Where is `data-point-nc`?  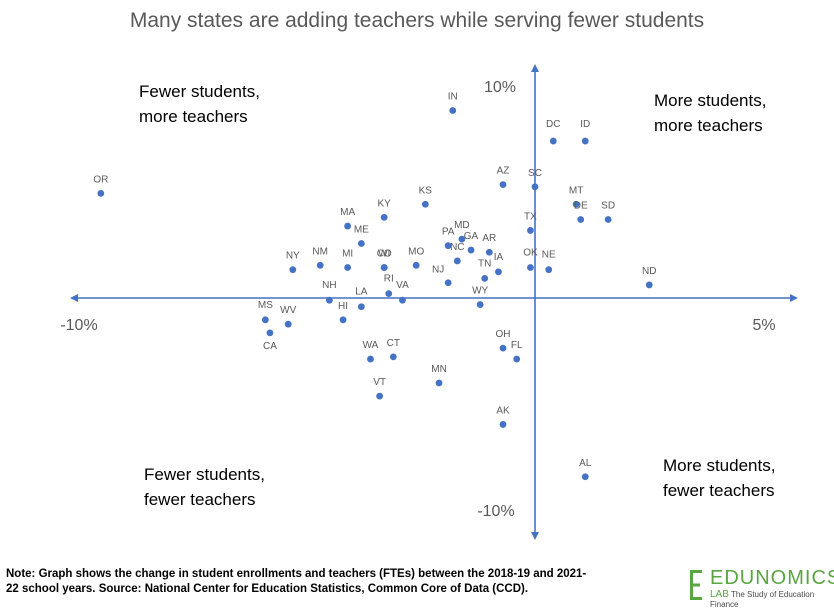 data-point-nc is located at coordinates (457, 261).